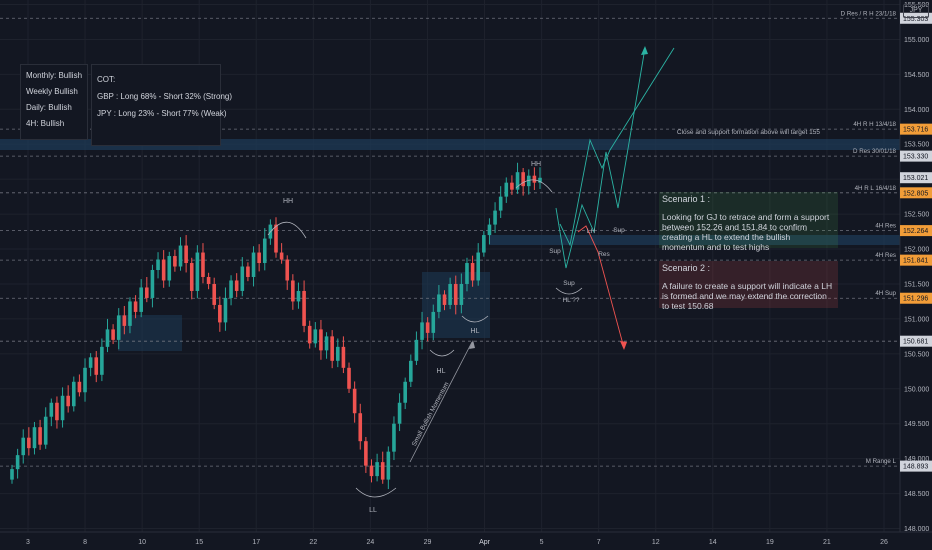  Describe the element at coordinates (916, 11) in the screenshot. I see `currency-badge: JPY` at that location.